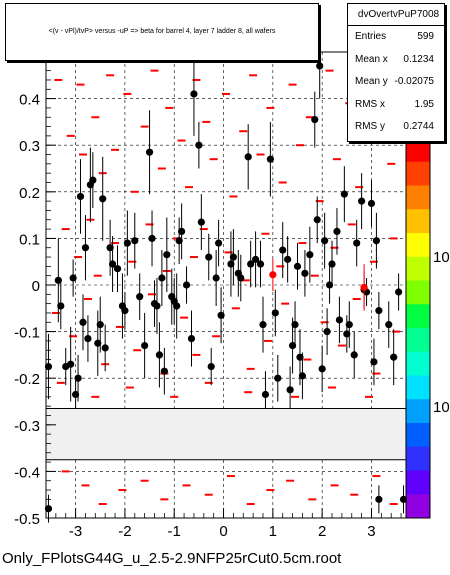 The height and width of the screenshot is (575, 450). What do you see at coordinates (27, 379) in the screenshot?
I see `y-tick-label: -0.2` at bounding box center [27, 379].